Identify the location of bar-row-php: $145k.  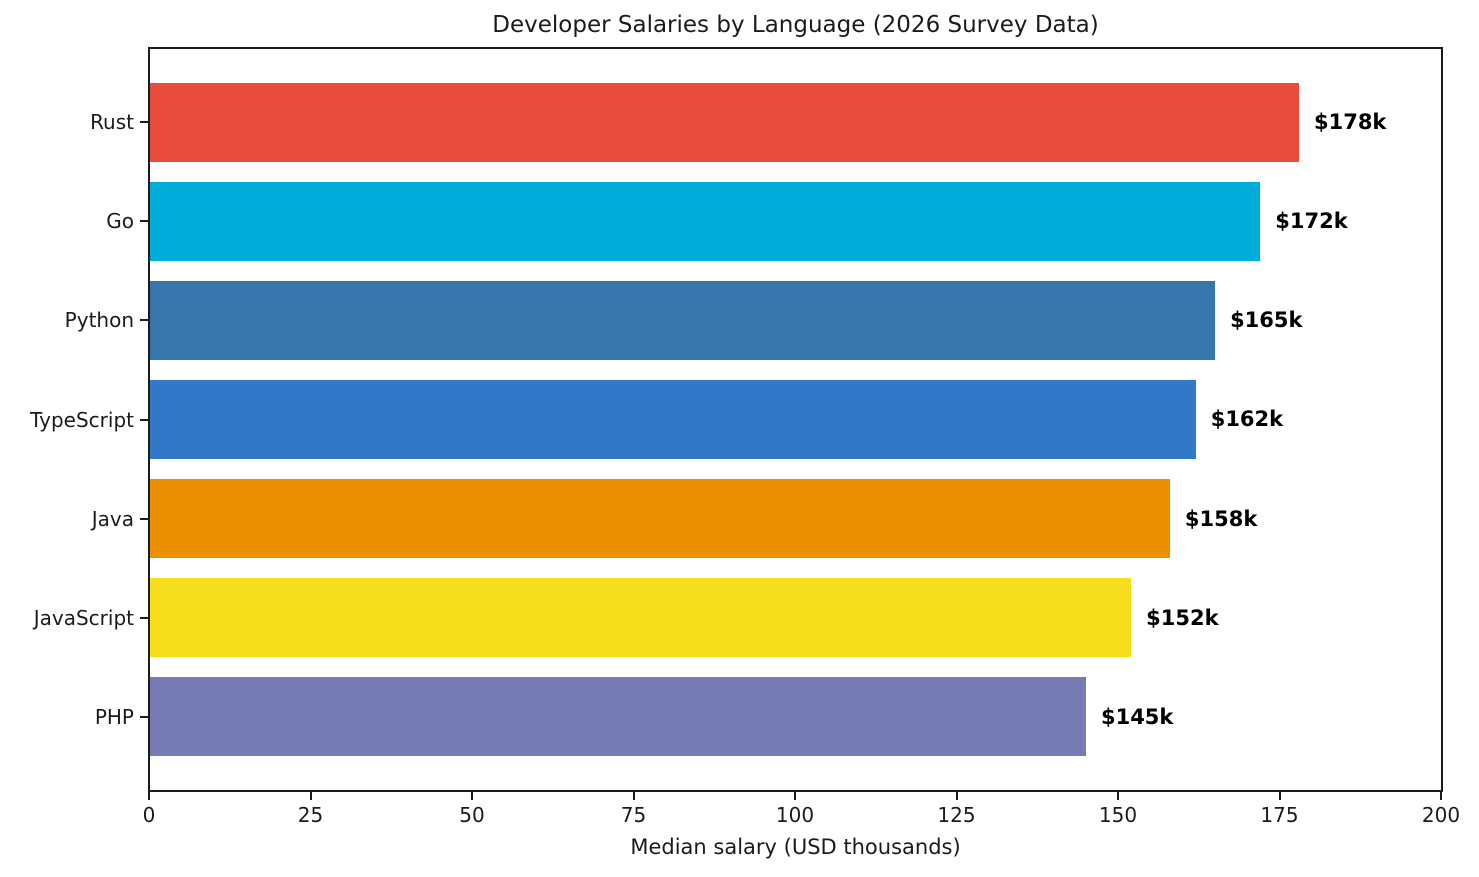
(795, 717).